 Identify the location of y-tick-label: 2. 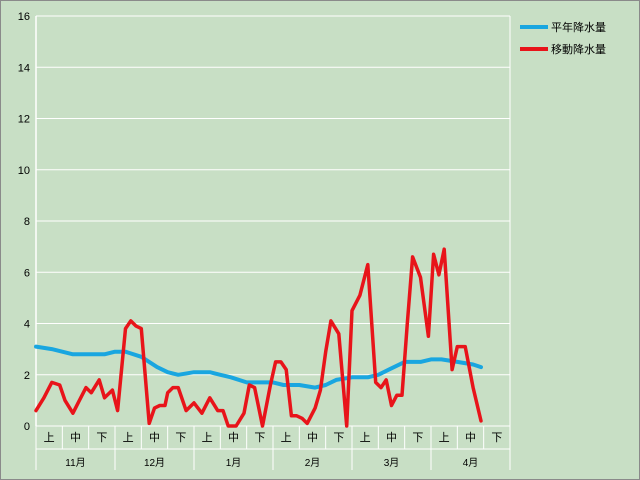
(27, 376).